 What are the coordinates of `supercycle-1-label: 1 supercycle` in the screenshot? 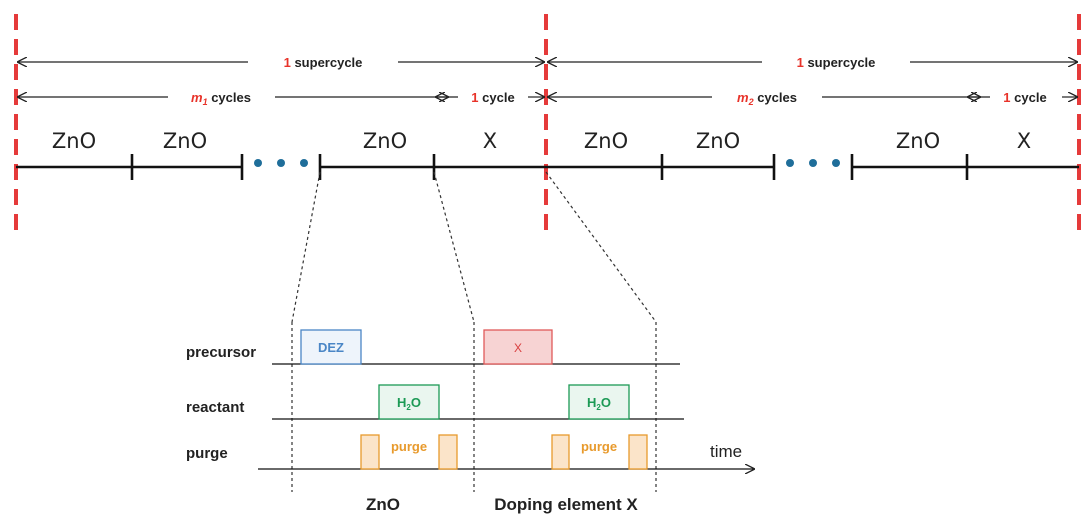 It's located at (323, 62).